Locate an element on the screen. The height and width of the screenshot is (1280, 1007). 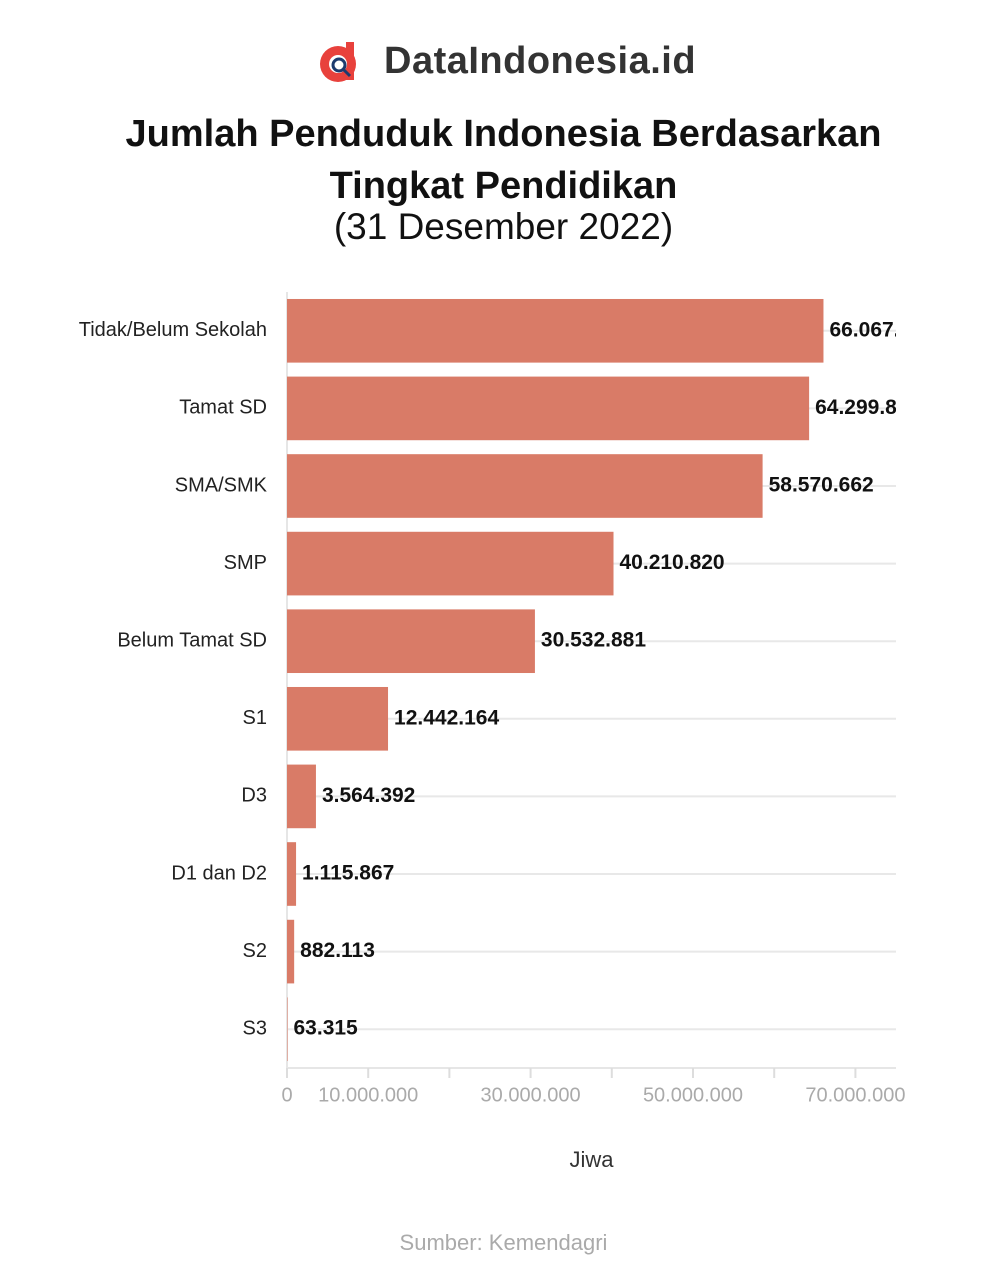
brand-name: DataIndonesia.id is located at coordinates (540, 61).